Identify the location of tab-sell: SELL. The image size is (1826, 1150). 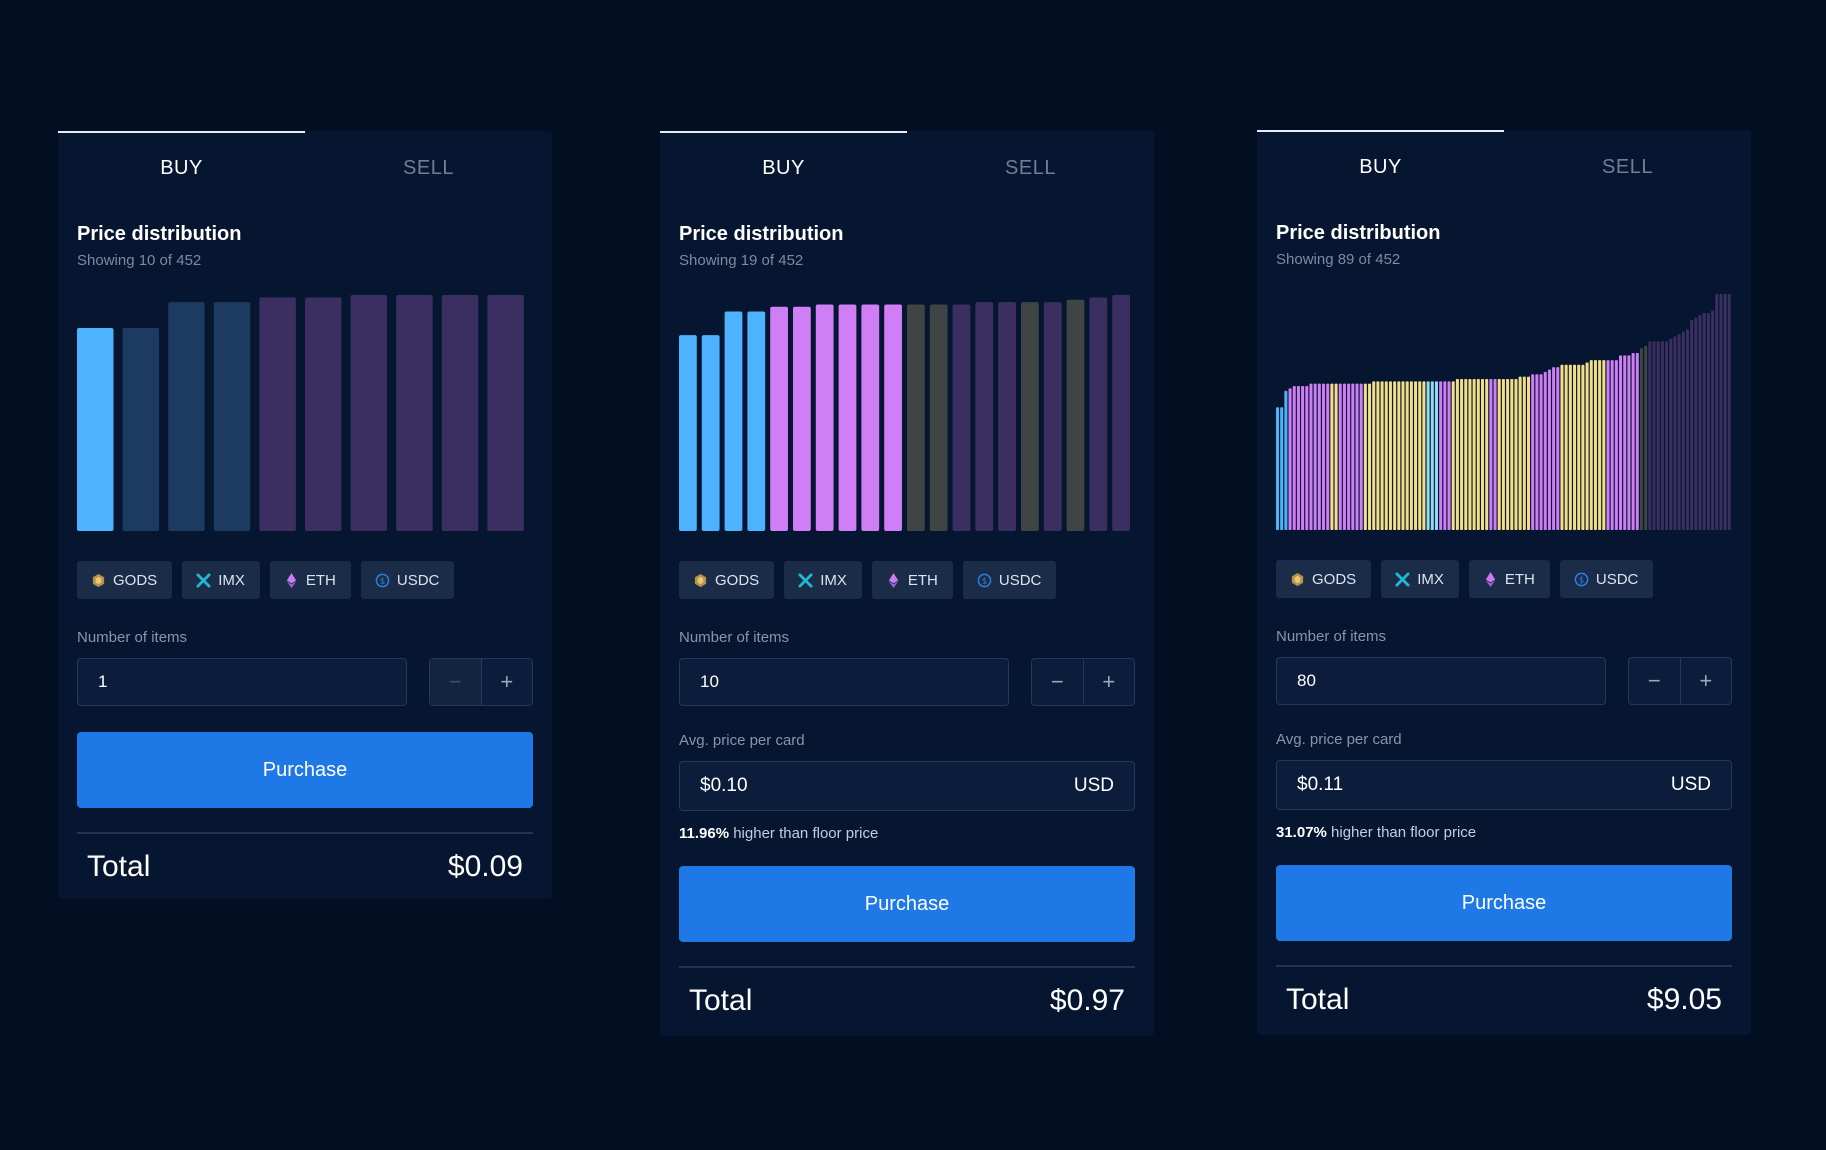
(428, 167).